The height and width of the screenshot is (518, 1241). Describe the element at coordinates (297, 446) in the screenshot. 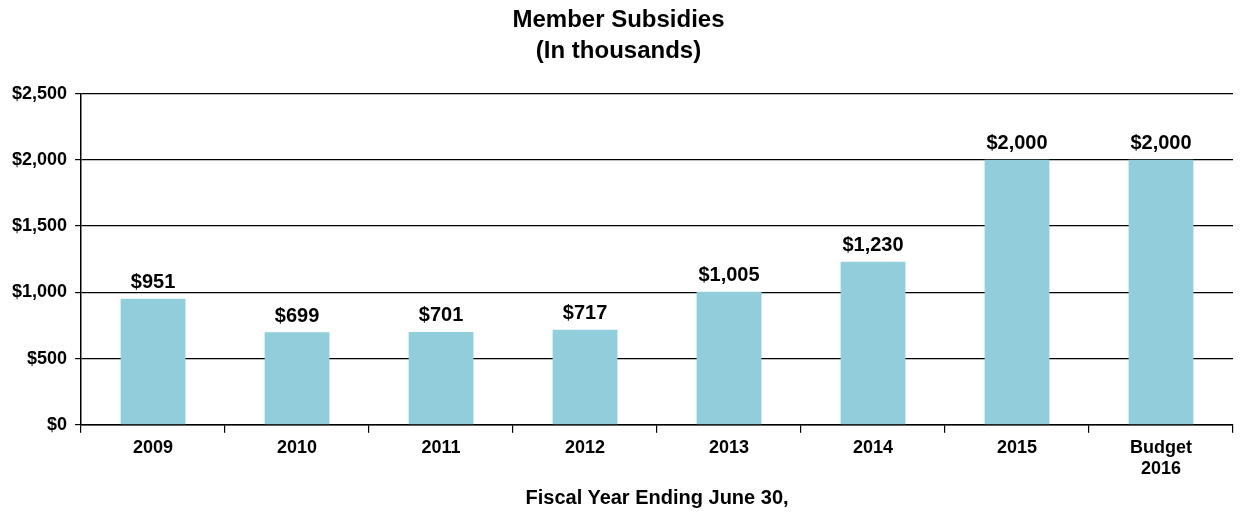

I see `x-tick-label: 2010` at that location.